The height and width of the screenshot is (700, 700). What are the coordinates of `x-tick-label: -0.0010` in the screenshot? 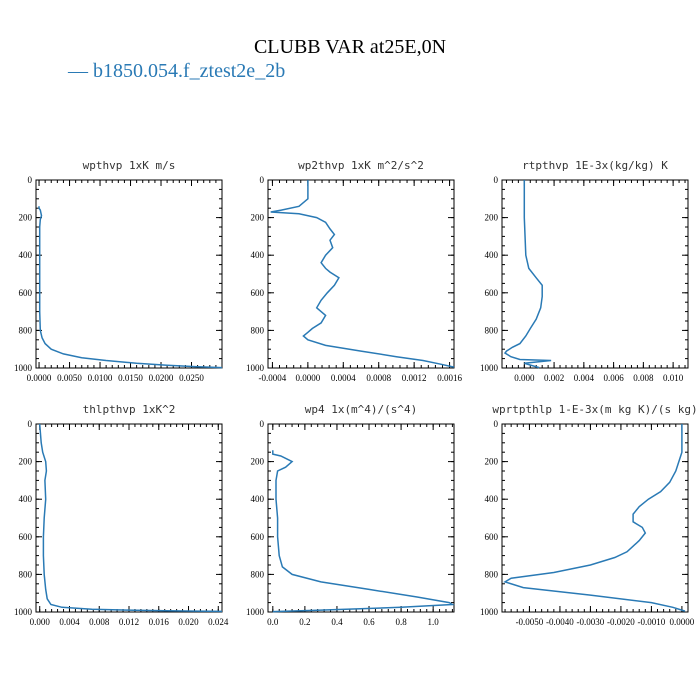 It's located at (652, 622).